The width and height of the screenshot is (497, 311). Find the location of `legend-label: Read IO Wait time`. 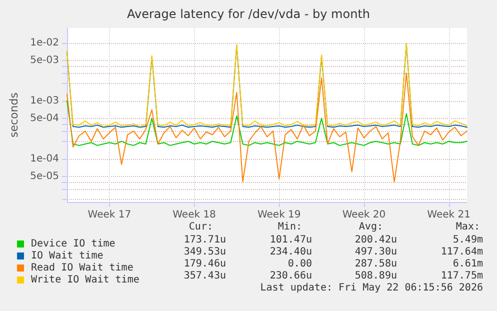

legend-label: Read IO Wait time is located at coordinates (82, 268).